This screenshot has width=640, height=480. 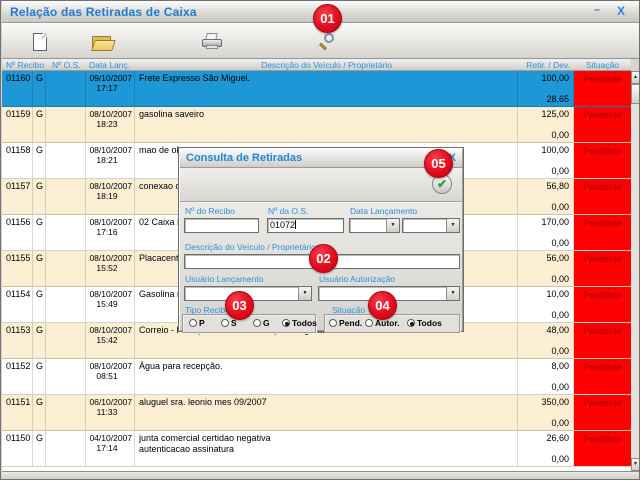 What do you see at coordinates (110, 268) in the screenshot?
I see `cell-data: 08/10/2007 15:52` at bounding box center [110, 268].